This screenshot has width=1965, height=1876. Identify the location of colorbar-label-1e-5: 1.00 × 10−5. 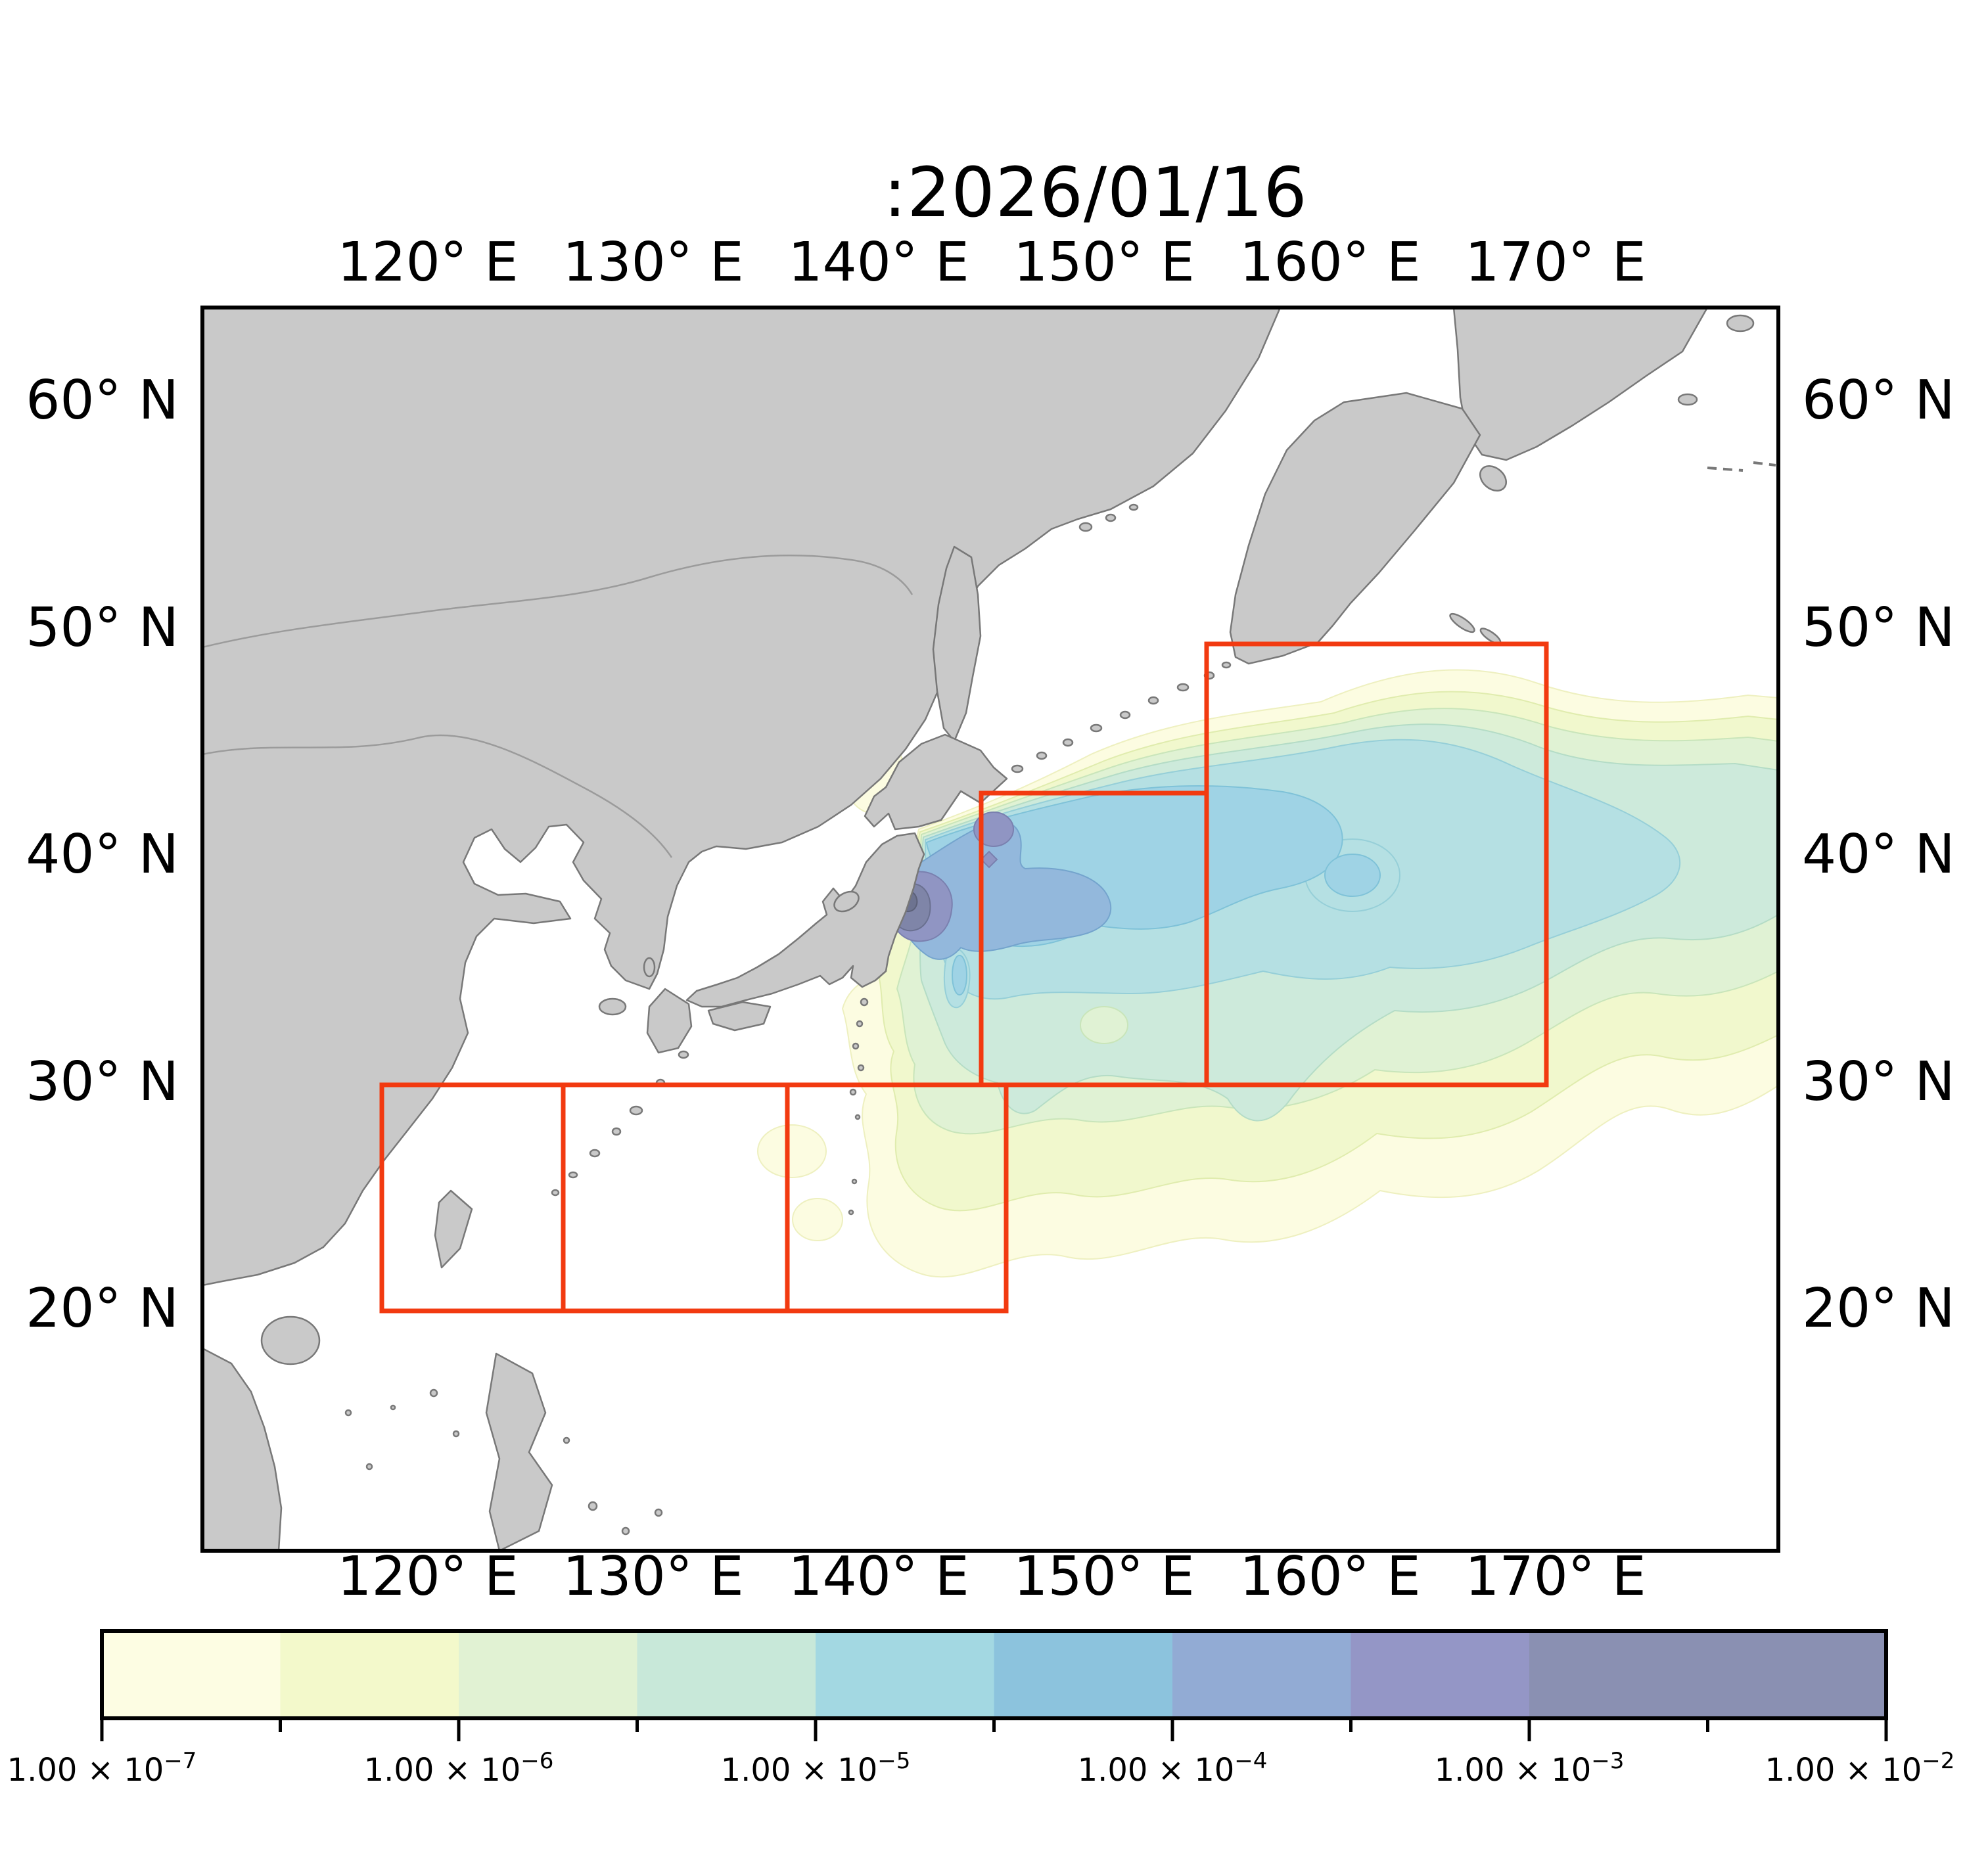
(815, 1768).